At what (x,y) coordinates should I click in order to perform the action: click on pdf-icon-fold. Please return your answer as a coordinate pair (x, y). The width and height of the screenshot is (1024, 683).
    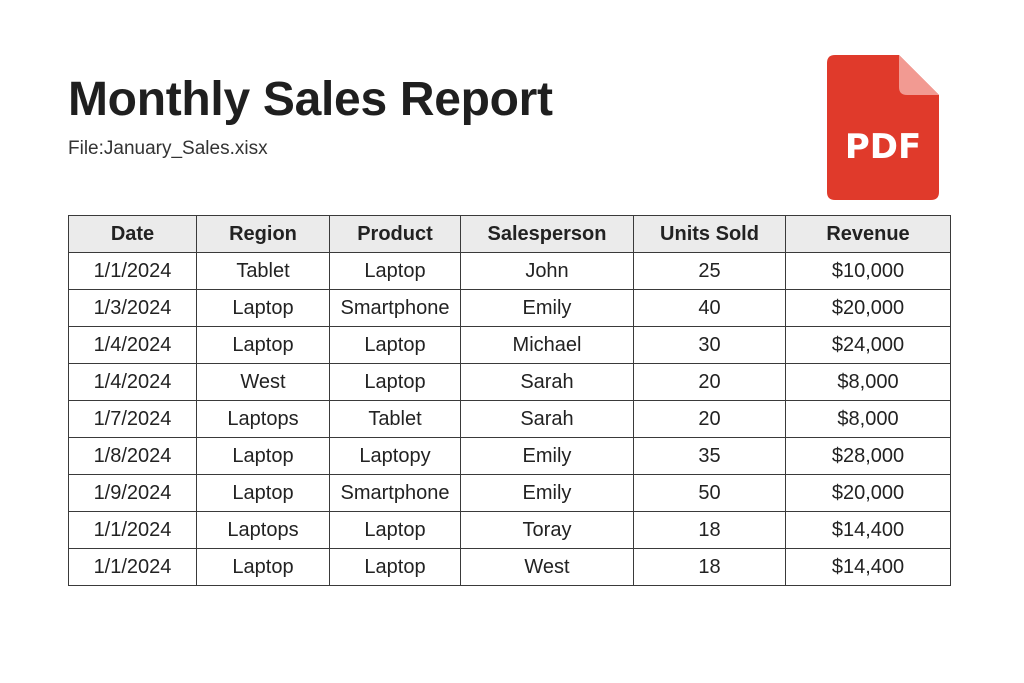
    Looking at the image, I should click on (919, 75).